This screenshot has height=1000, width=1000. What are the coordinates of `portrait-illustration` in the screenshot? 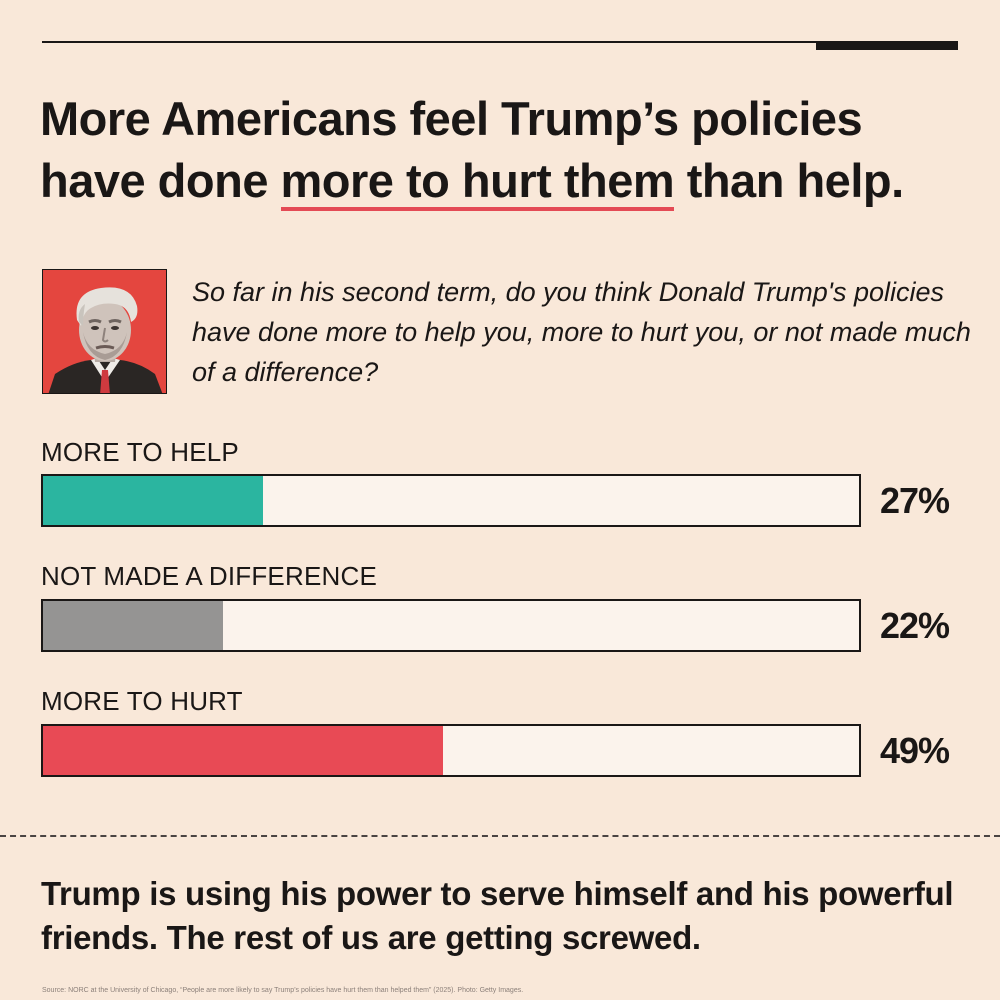 It's located at (104, 331).